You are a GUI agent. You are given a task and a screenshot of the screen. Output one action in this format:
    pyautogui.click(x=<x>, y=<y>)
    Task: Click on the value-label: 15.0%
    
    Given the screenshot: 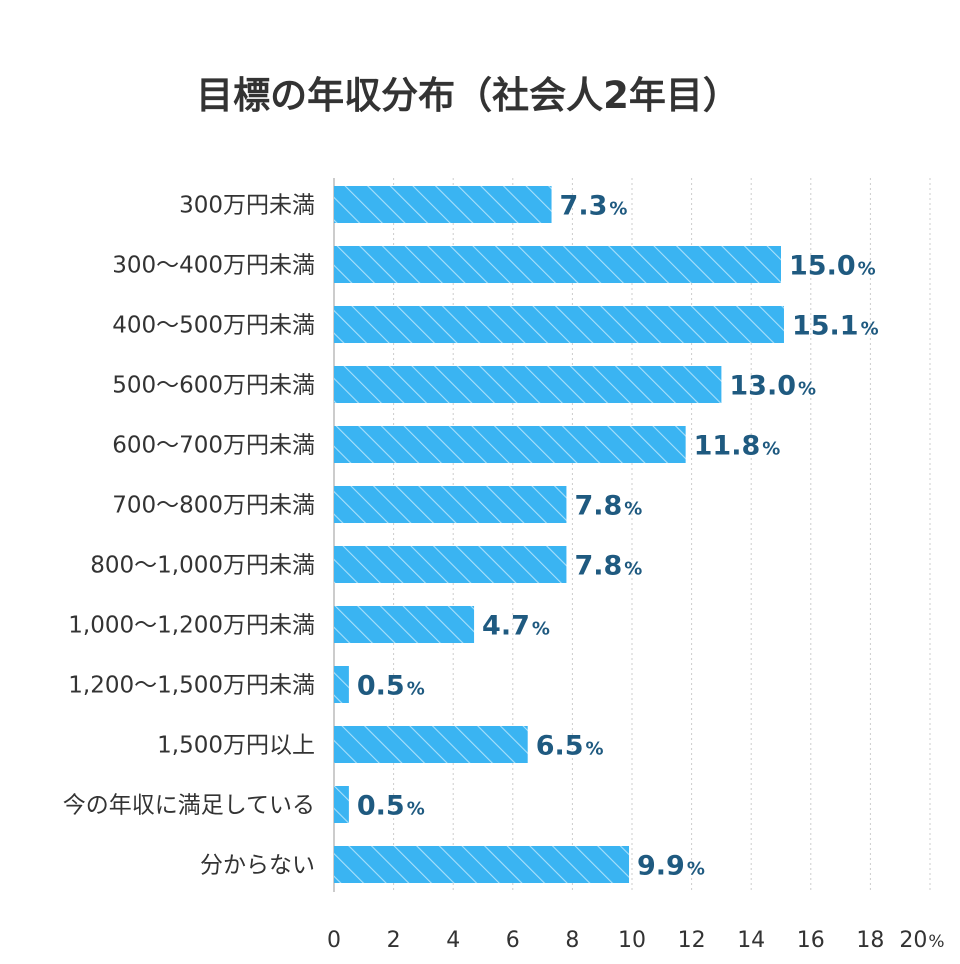 What is the action you would take?
    pyautogui.click(x=832, y=266)
    